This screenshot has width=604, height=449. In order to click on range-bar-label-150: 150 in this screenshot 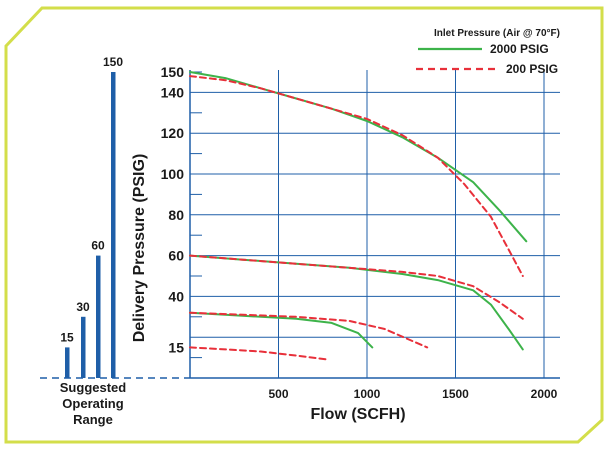, I will do `click(113, 62)`.